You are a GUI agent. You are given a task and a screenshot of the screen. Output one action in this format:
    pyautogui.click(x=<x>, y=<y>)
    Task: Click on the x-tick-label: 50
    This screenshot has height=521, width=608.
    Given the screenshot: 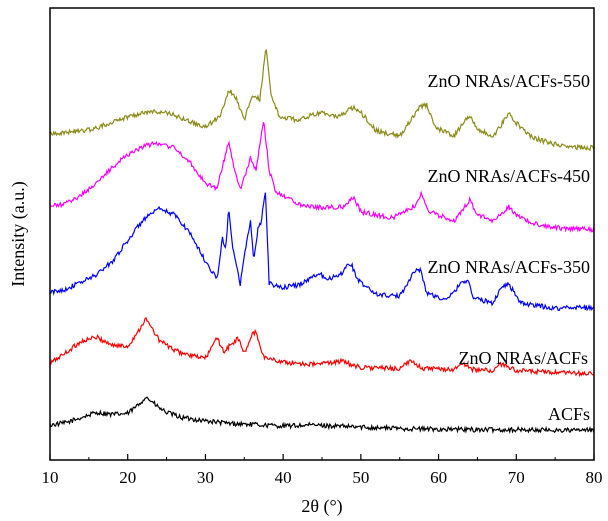 What is the action you would take?
    pyautogui.click(x=360, y=477)
    